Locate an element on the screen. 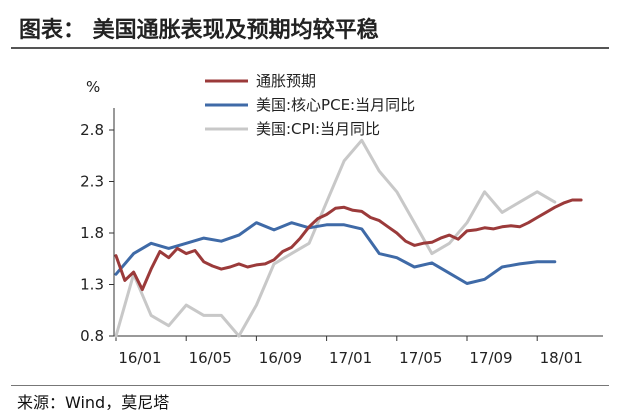 This screenshot has width=620, height=417. y-tick-label: 2.8 is located at coordinates (92, 130).